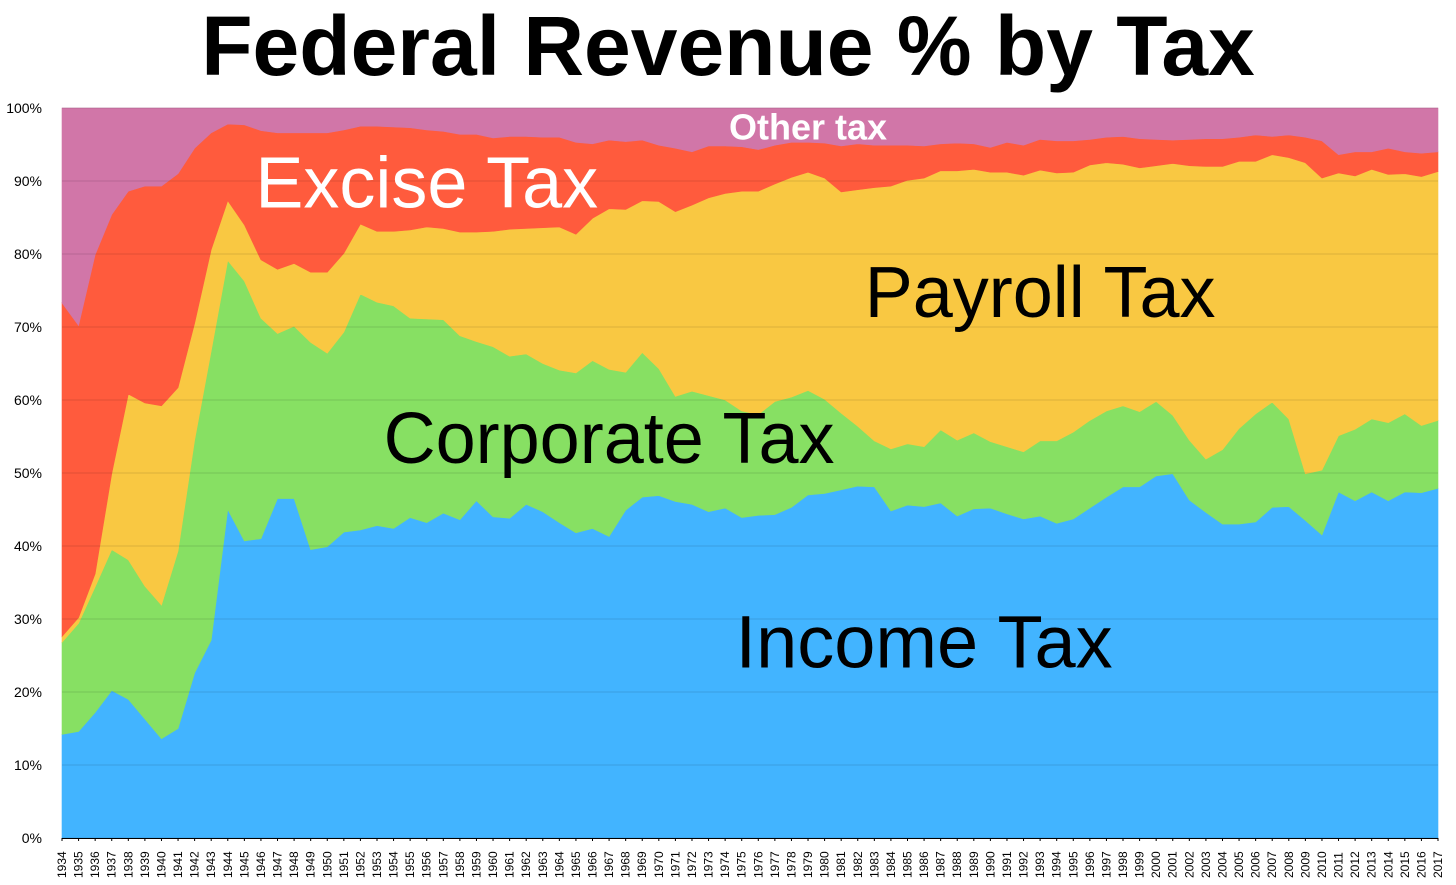  Describe the element at coordinates (742, 864) in the screenshot. I see `x-tick-label: 1975` at that location.